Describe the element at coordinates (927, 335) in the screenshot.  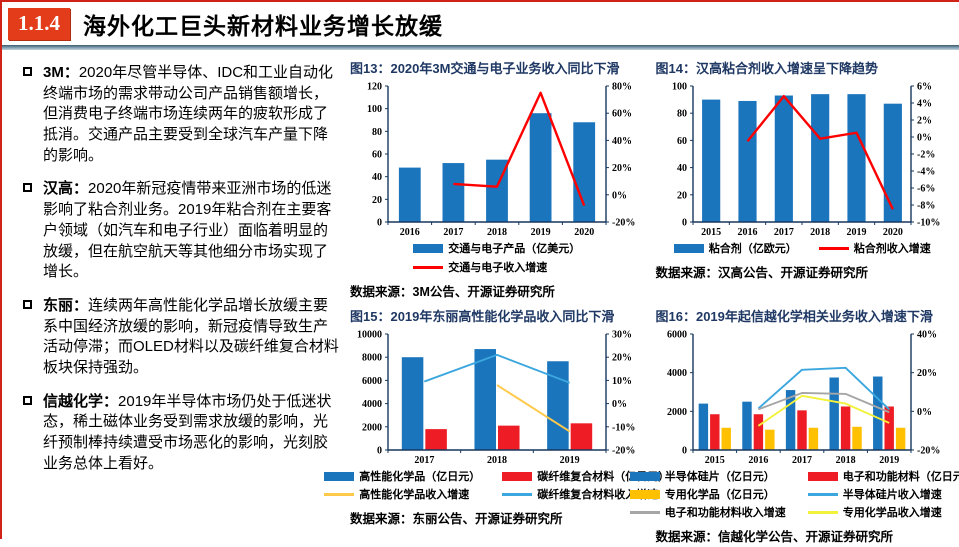
I see `svg-text: 40%` at that location.